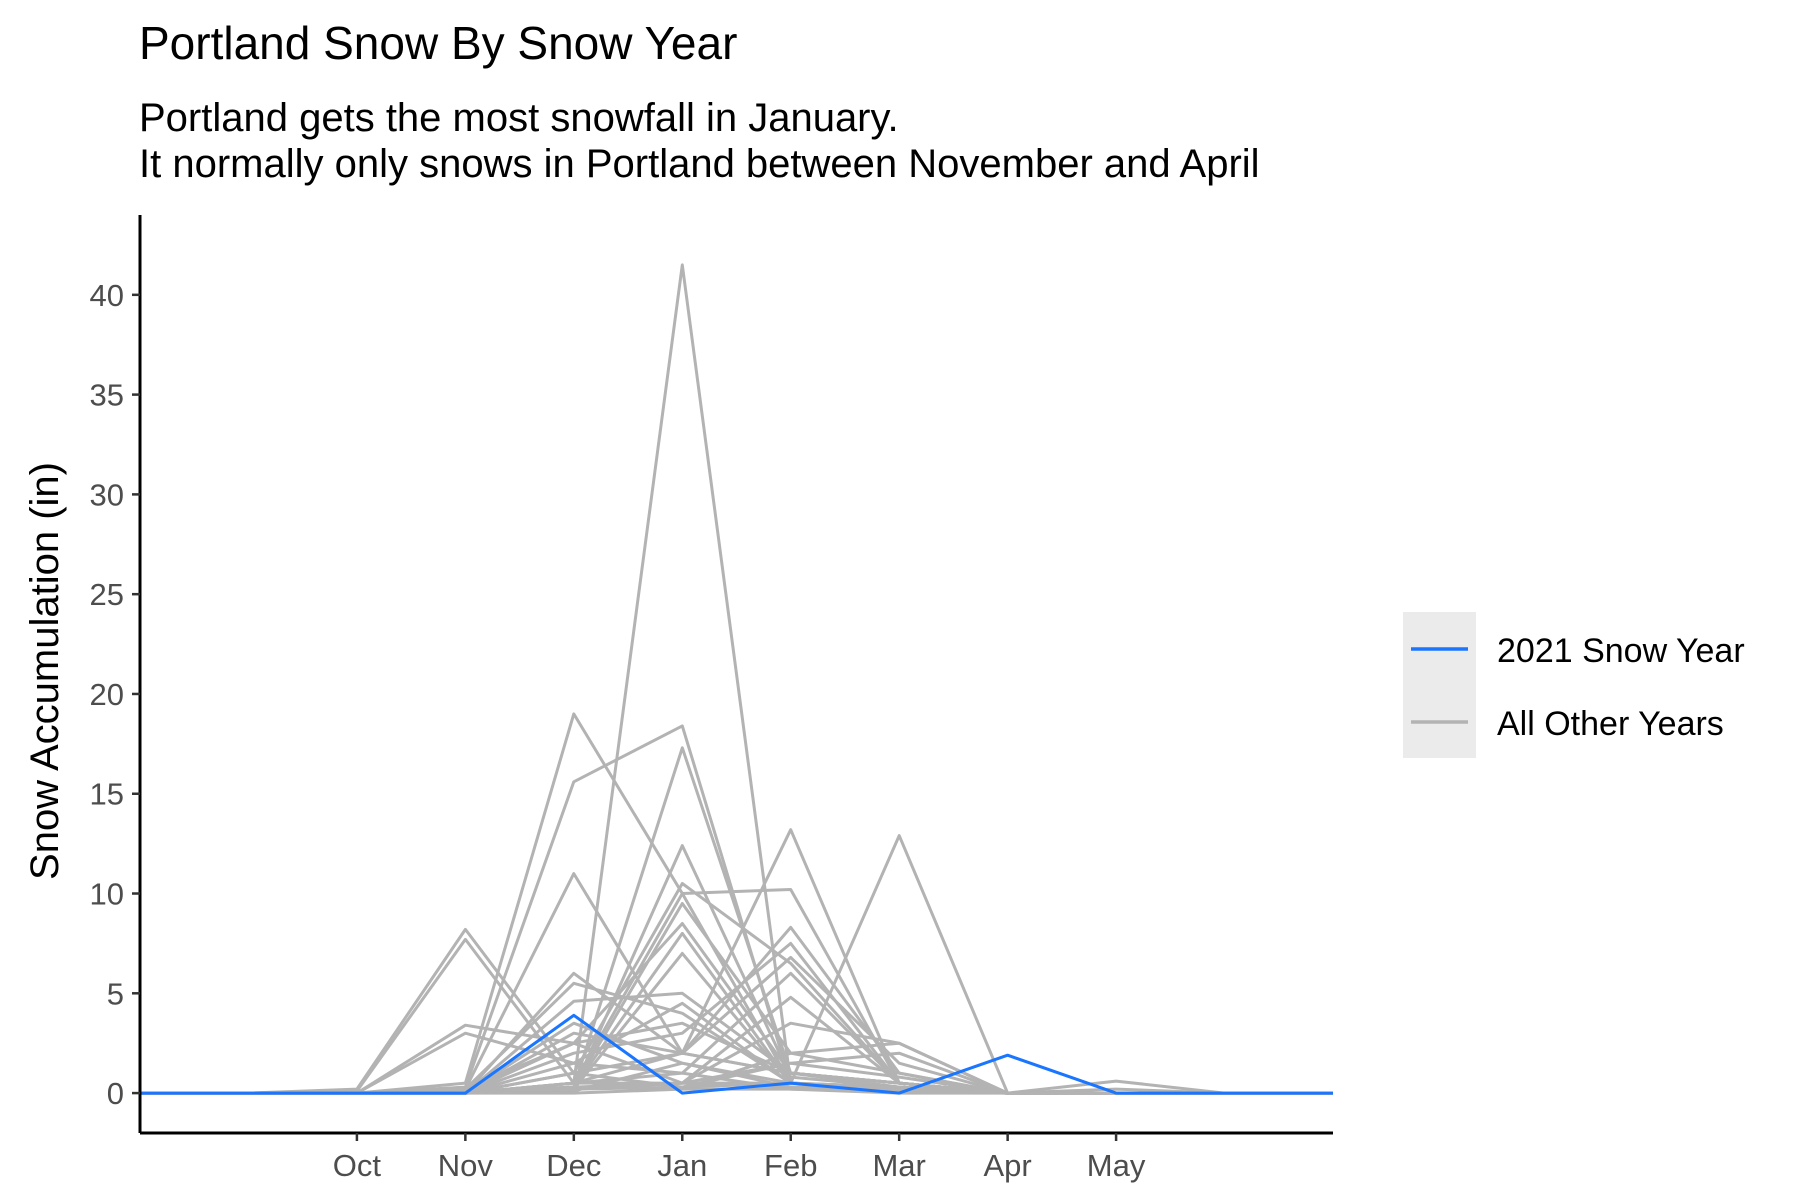 Image resolution: width=1800 pixels, height=1200 pixels. Describe the element at coordinates (1439, 685) in the screenshot. I see `legend-key-background` at that location.